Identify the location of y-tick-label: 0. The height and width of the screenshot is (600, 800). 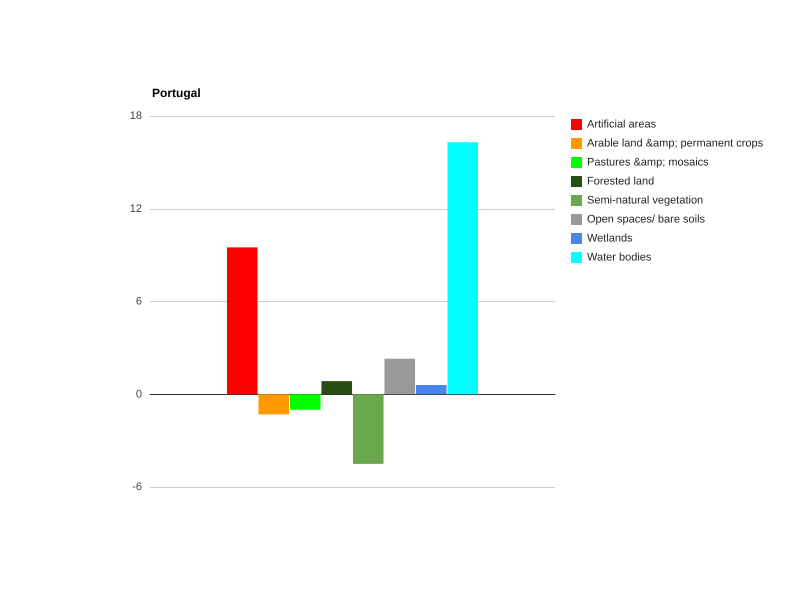
(139, 394).